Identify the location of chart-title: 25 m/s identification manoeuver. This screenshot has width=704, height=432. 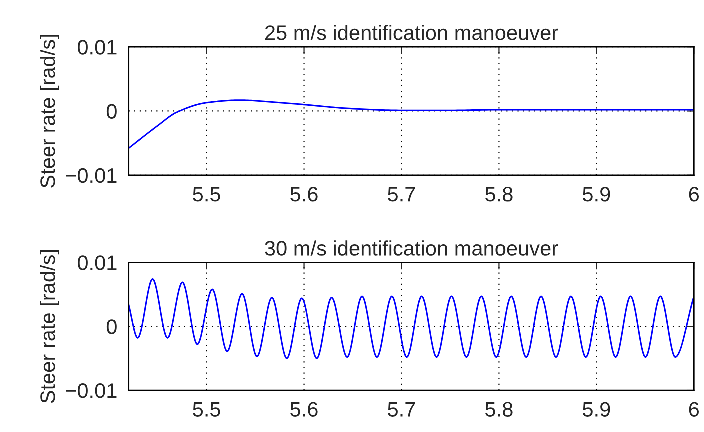
(411, 32).